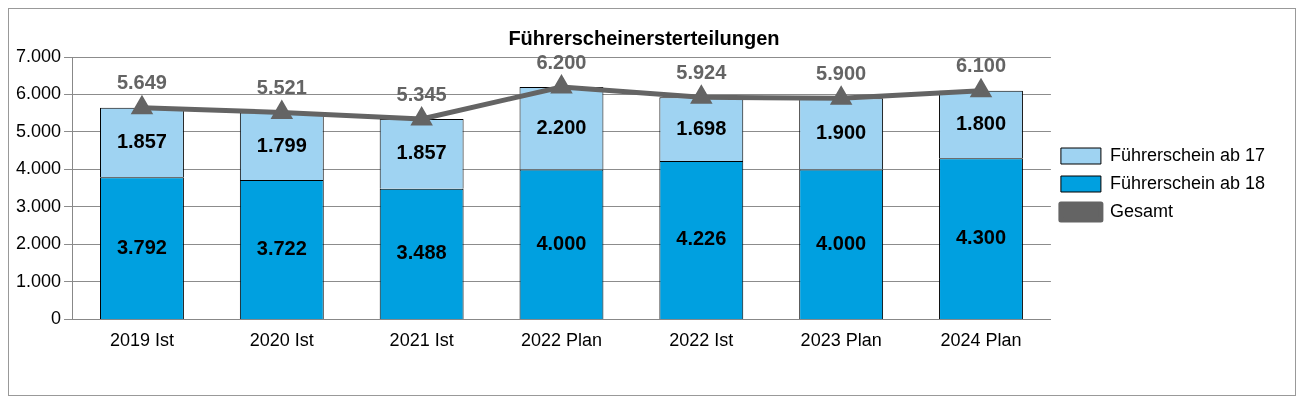  I want to click on data-label: 3.488, so click(421, 252).